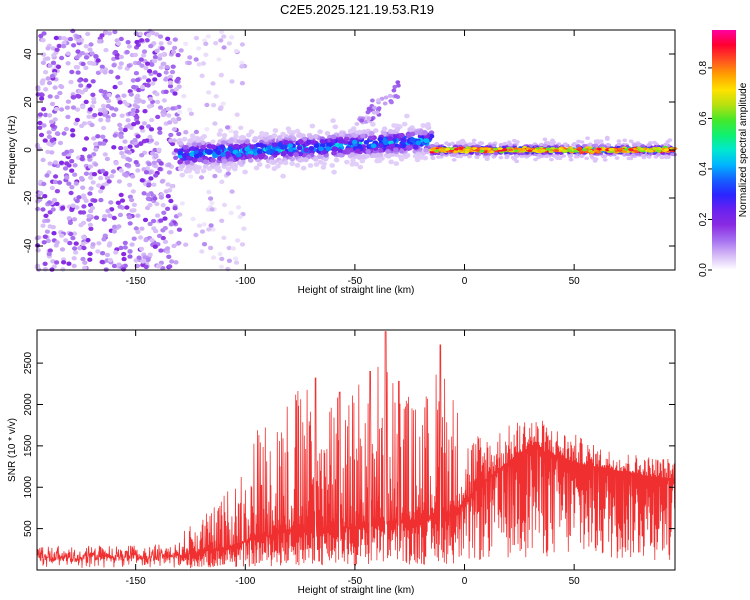  I want to click on y-tick-label: 20, so click(28, 102).